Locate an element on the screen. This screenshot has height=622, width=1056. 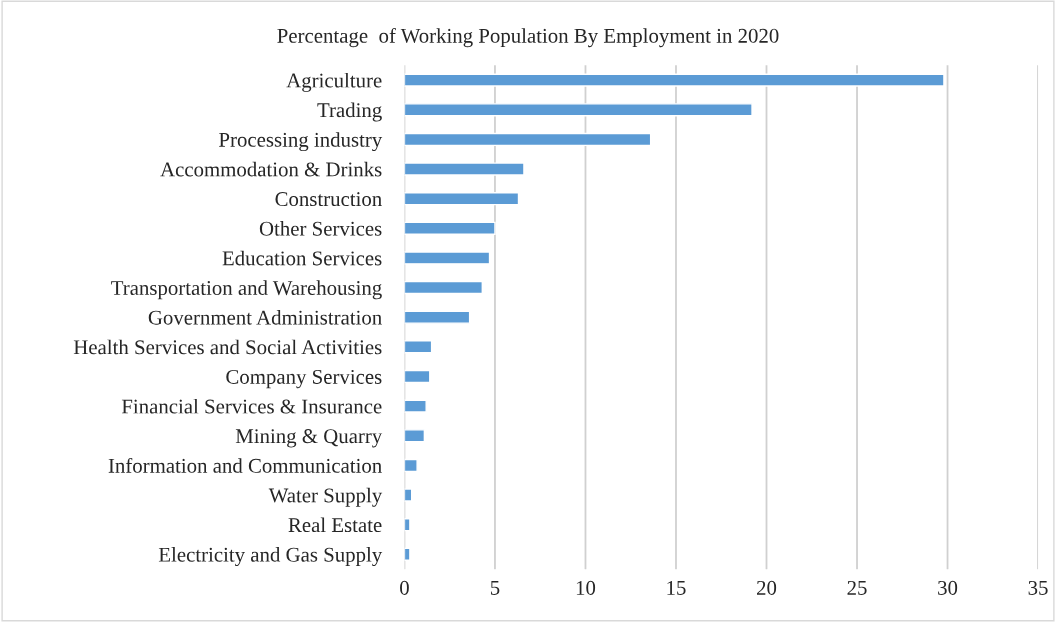
x-tick-label: 15 is located at coordinates (676, 587).